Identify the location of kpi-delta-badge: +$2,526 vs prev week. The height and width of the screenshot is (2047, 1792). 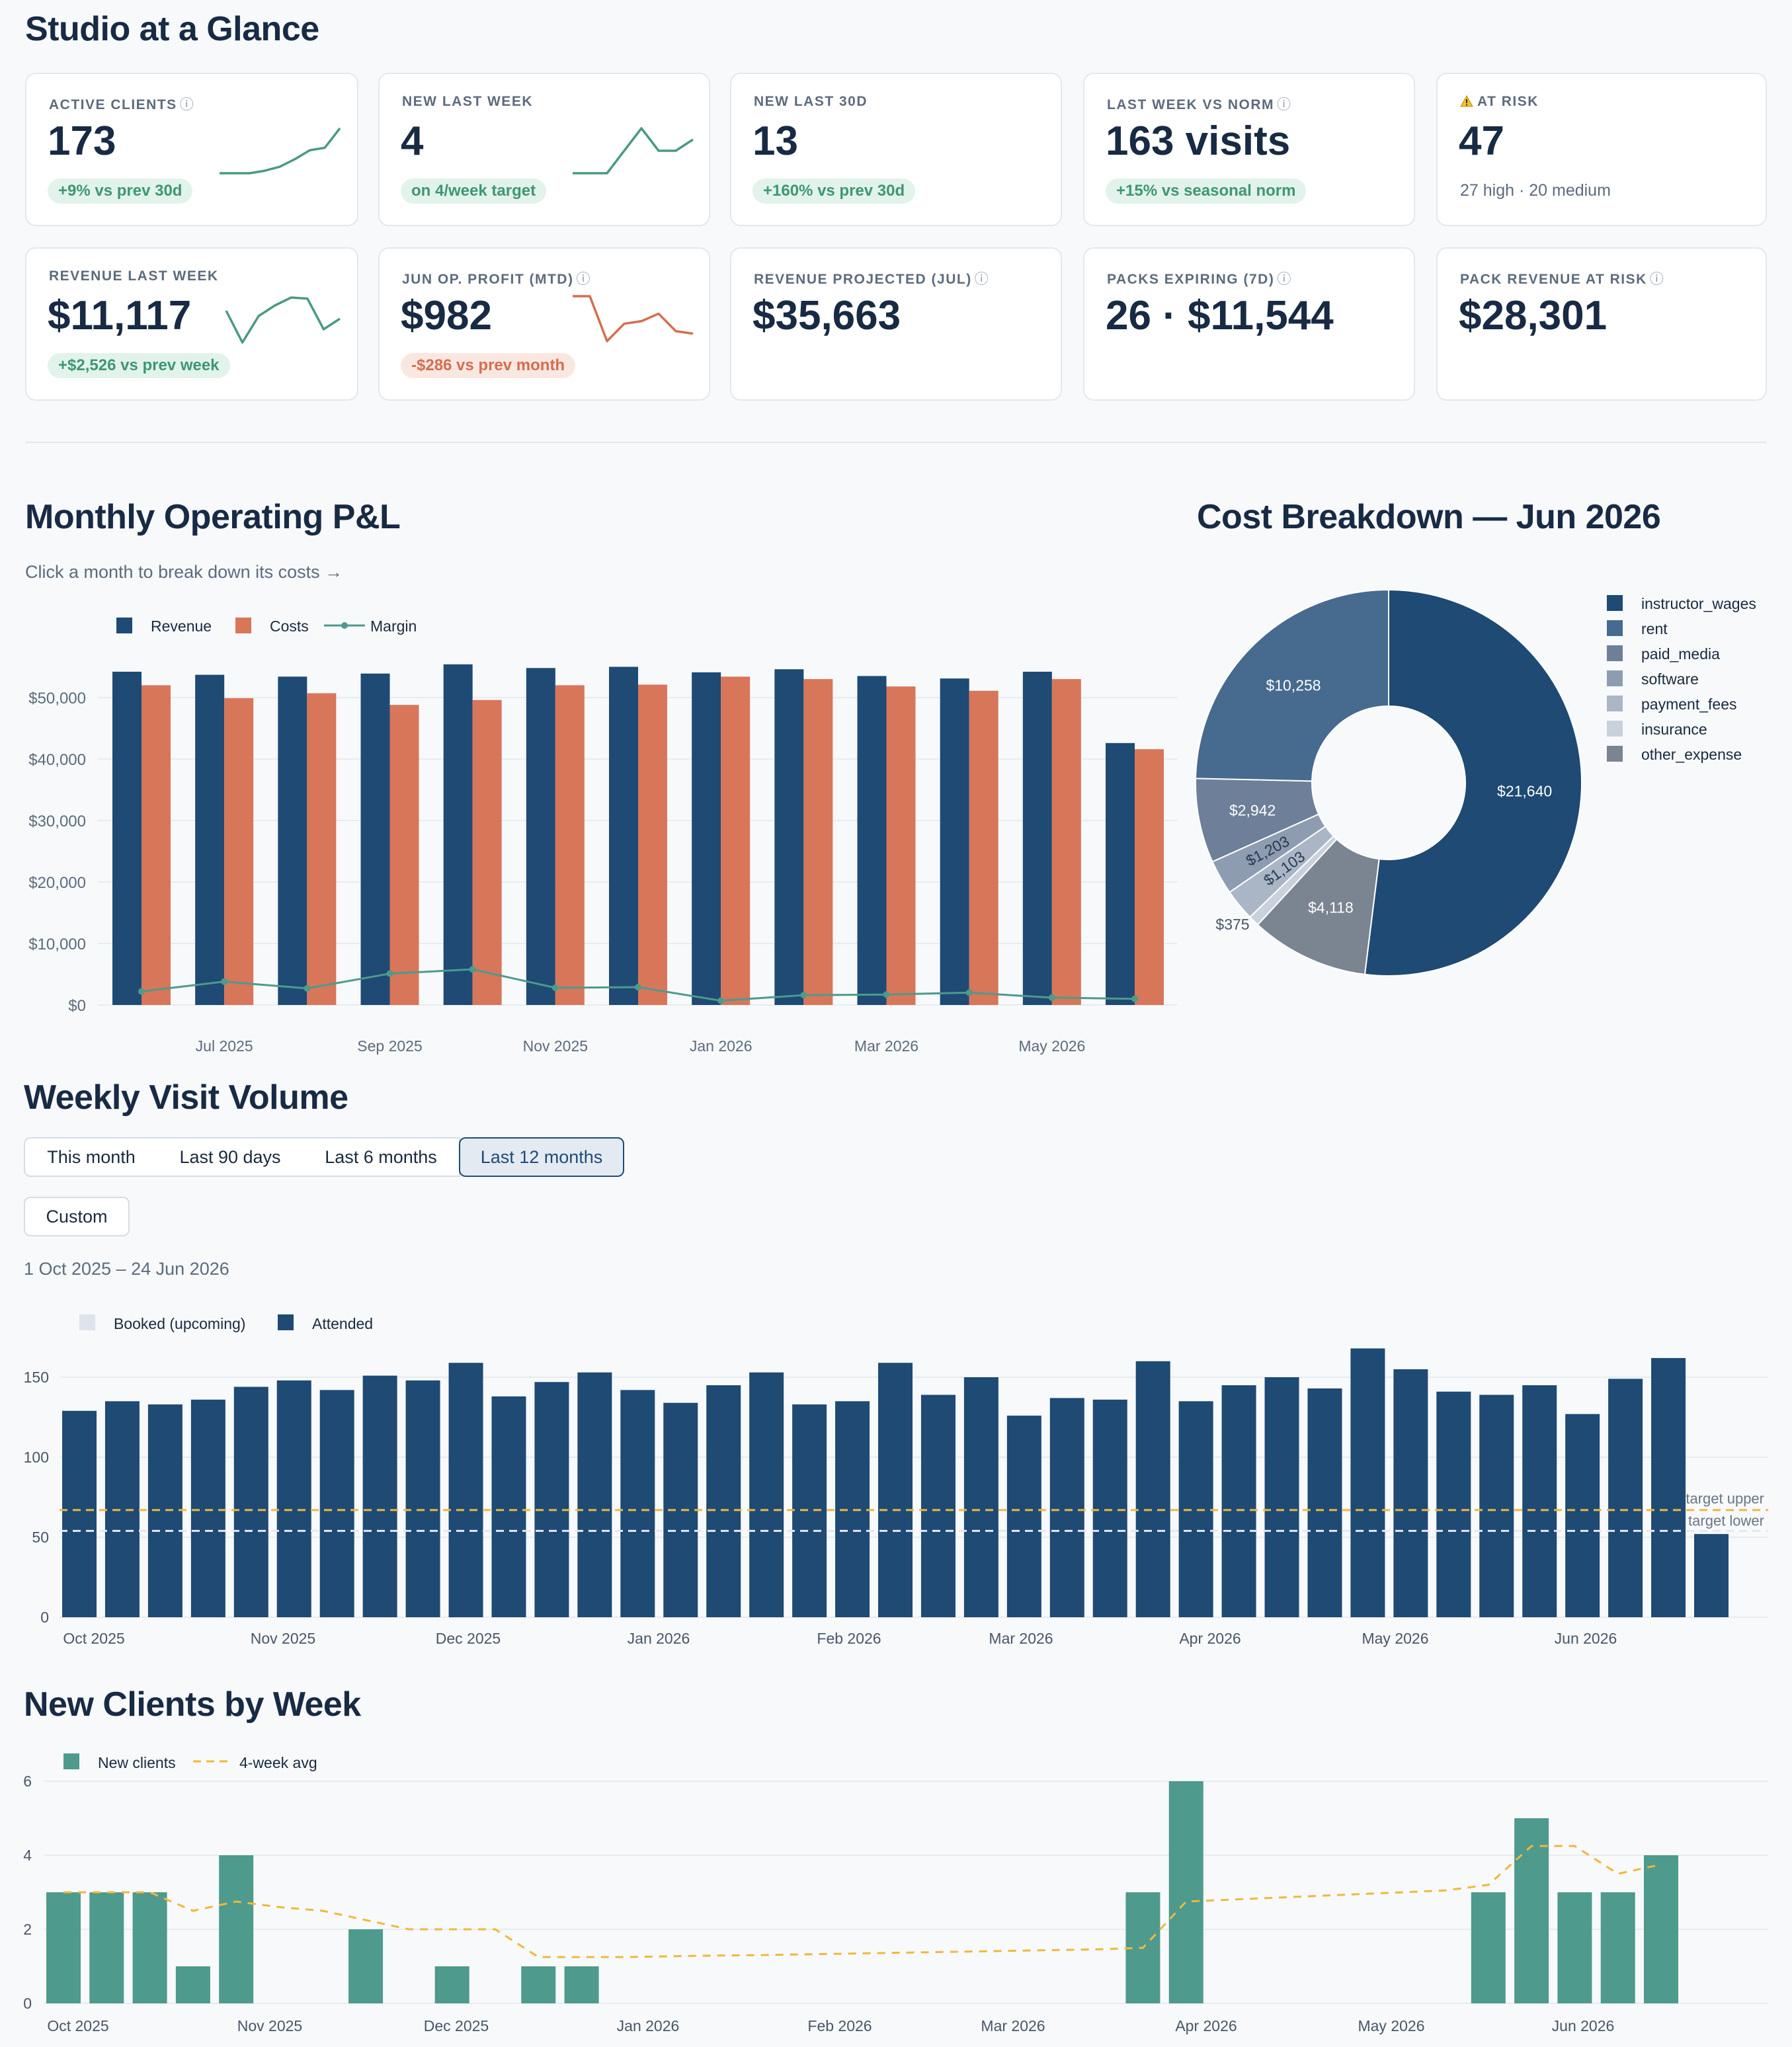
(139, 365).